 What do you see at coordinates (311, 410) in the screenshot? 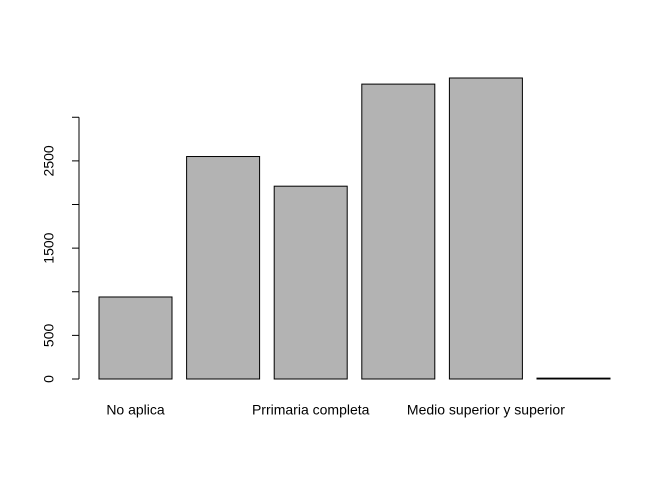
I see `x-tick-label: Prrimaria completa` at bounding box center [311, 410].